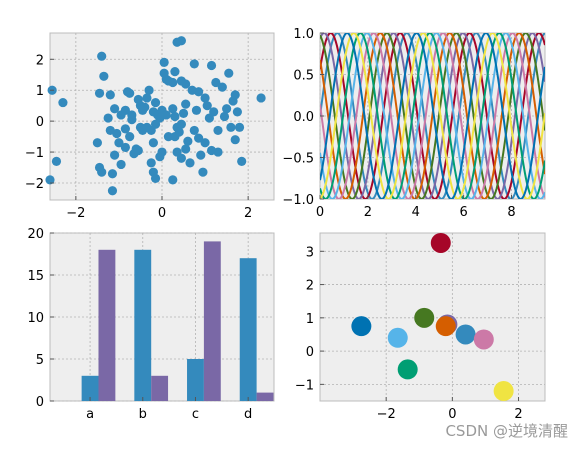  What do you see at coordinates (195, 414) in the screenshot?
I see `x-tick-label: c` at bounding box center [195, 414].